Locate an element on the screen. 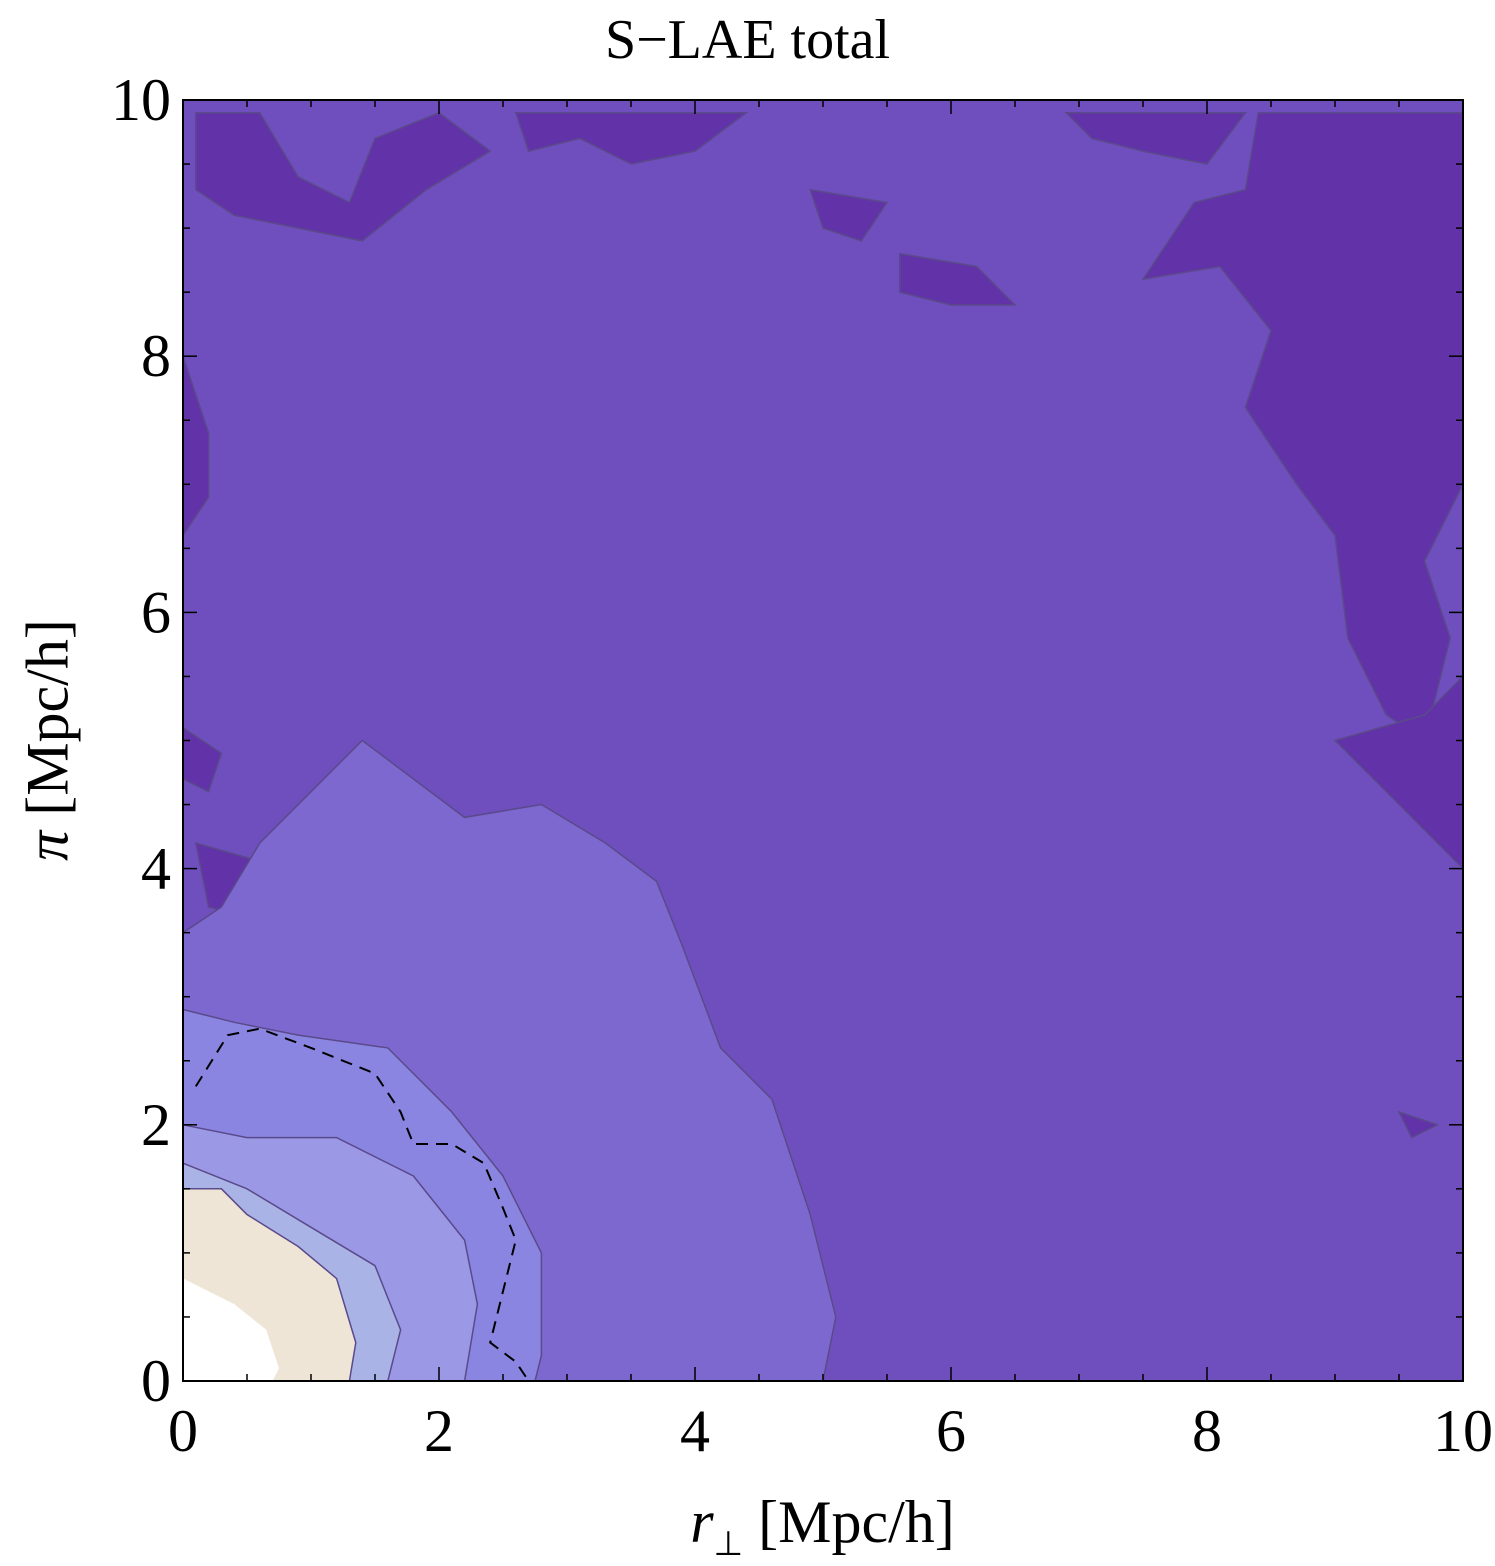 The width and height of the screenshot is (1495, 1566). x-tick-label: 10 is located at coordinates (1463, 1431).